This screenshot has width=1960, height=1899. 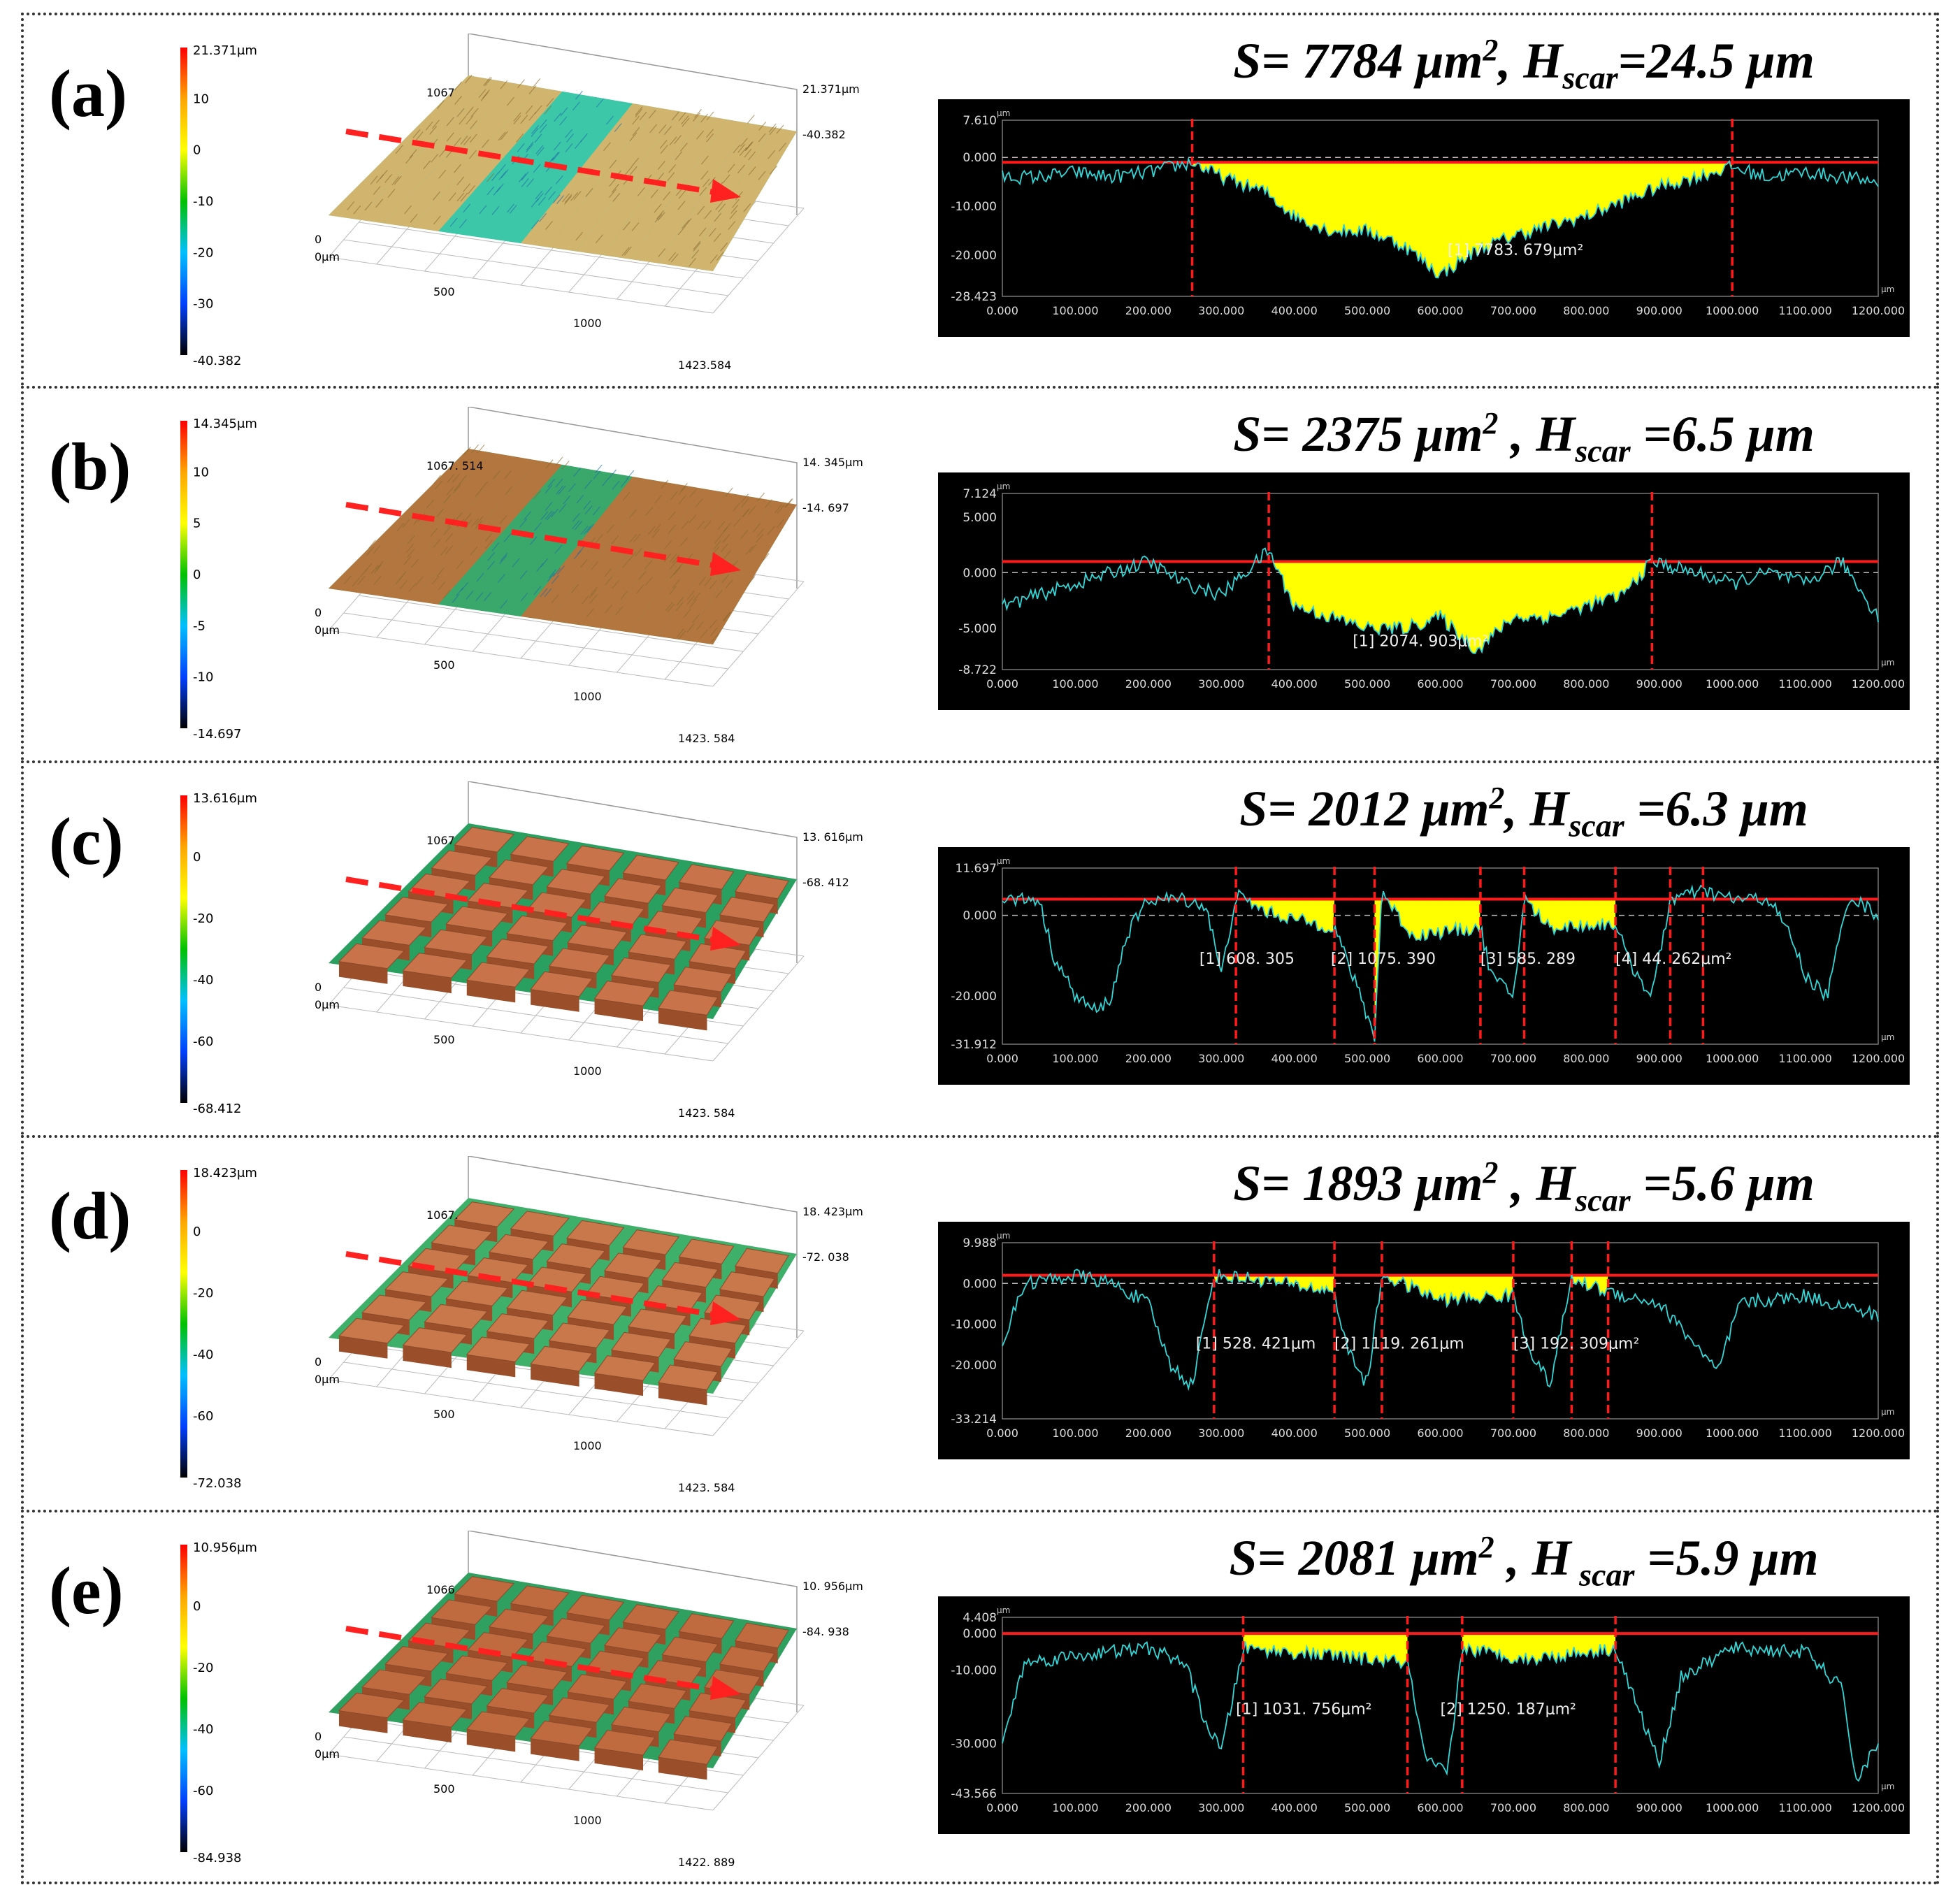 I want to click on surface-grid-line, so click(x=521, y=1033).